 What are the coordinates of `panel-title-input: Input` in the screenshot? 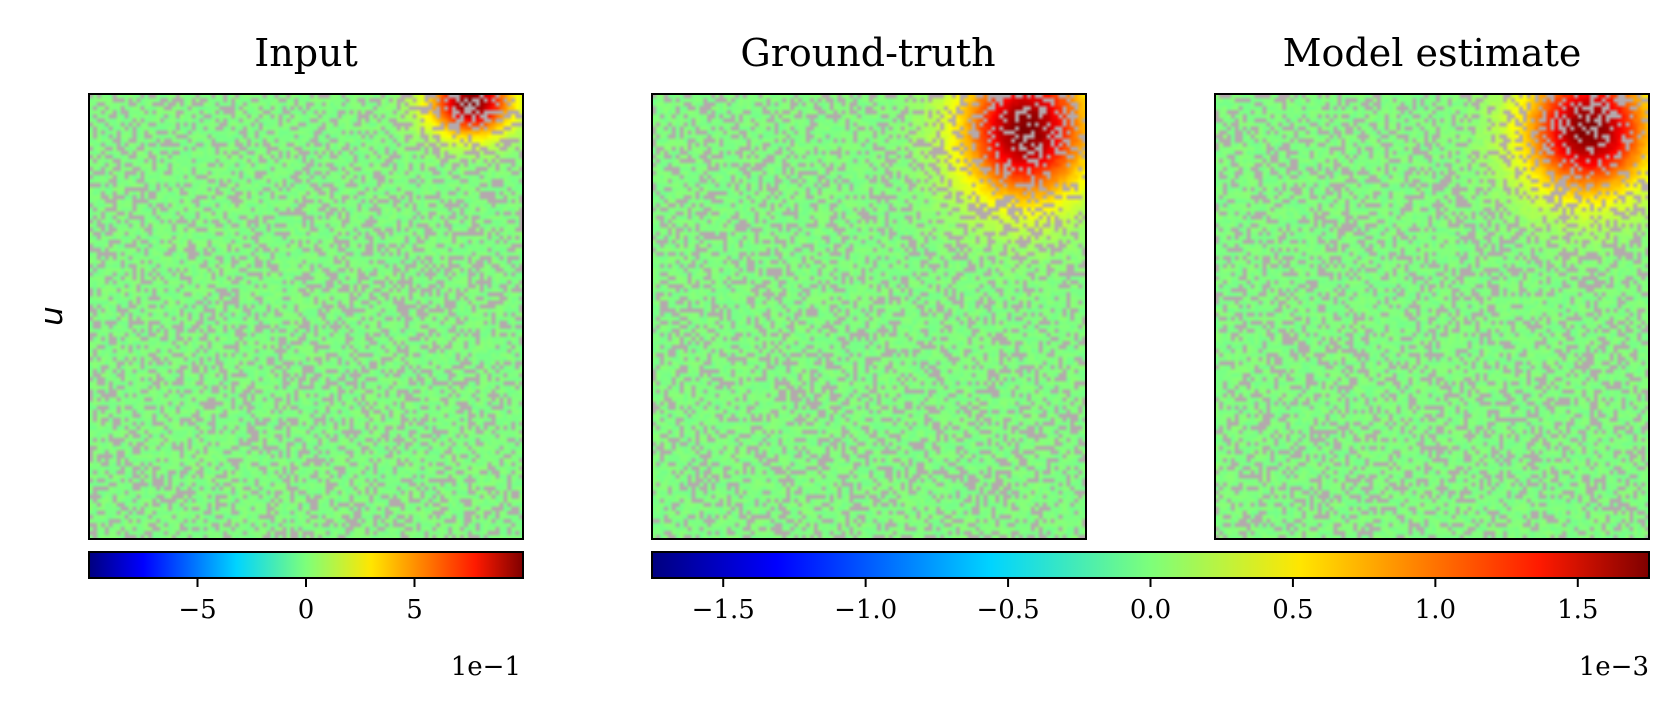 It's located at (306, 53).